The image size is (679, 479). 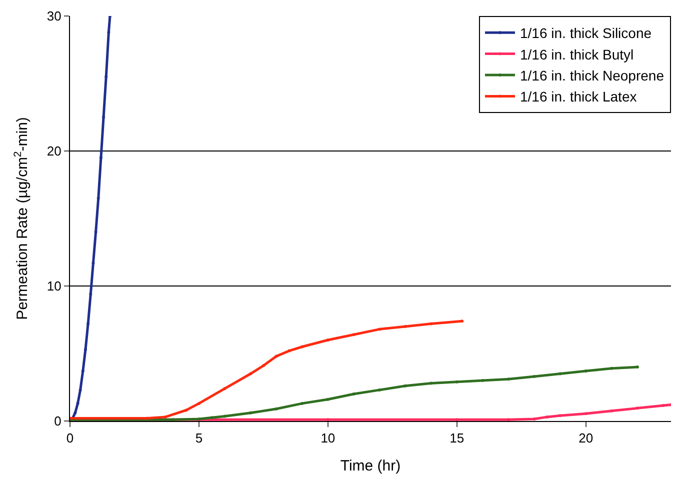 What do you see at coordinates (54, 286) in the screenshot?
I see `y-tick-label: 10` at bounding box center [54, 286].